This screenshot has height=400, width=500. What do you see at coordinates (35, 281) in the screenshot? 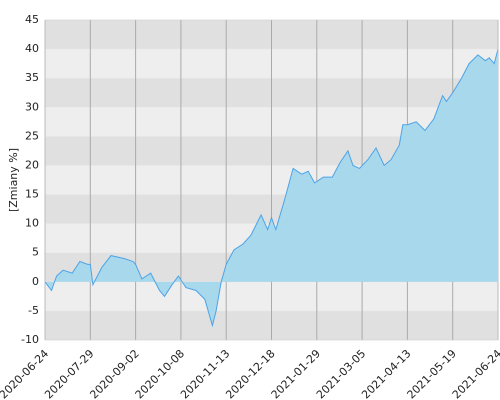
I see `y-tick-label: 0` at bounding box center [35, 281].